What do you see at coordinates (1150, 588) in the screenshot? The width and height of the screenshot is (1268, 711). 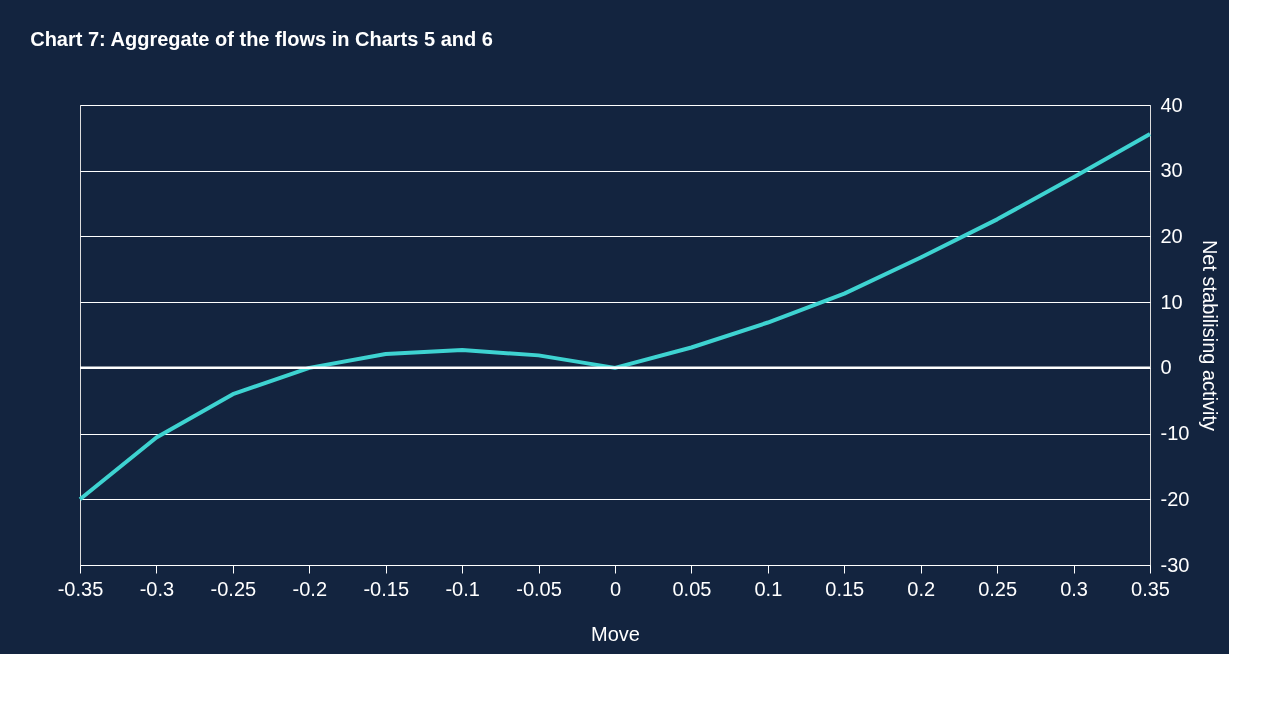 I see `x-tick-label: 0.35` at bounding box center [1150, 588].